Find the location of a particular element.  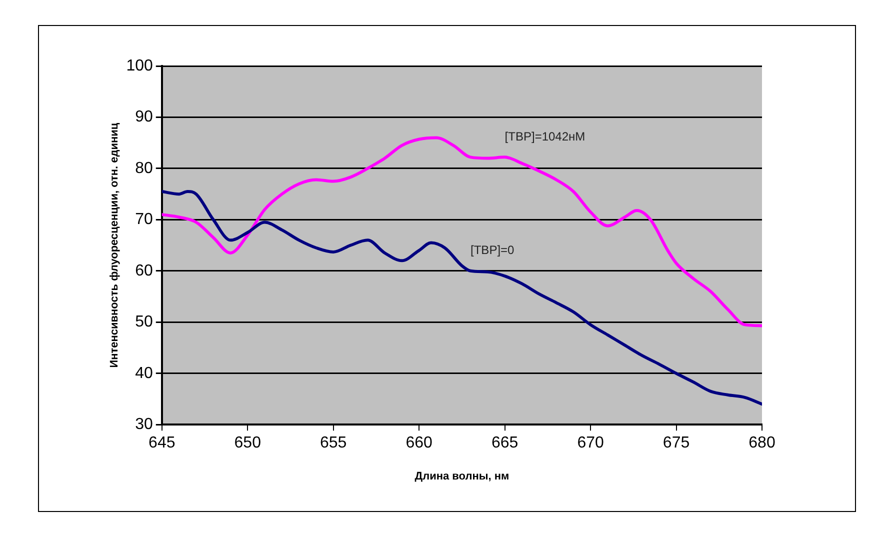

y-tick-label: 50 is located at coordinates (144, 322).